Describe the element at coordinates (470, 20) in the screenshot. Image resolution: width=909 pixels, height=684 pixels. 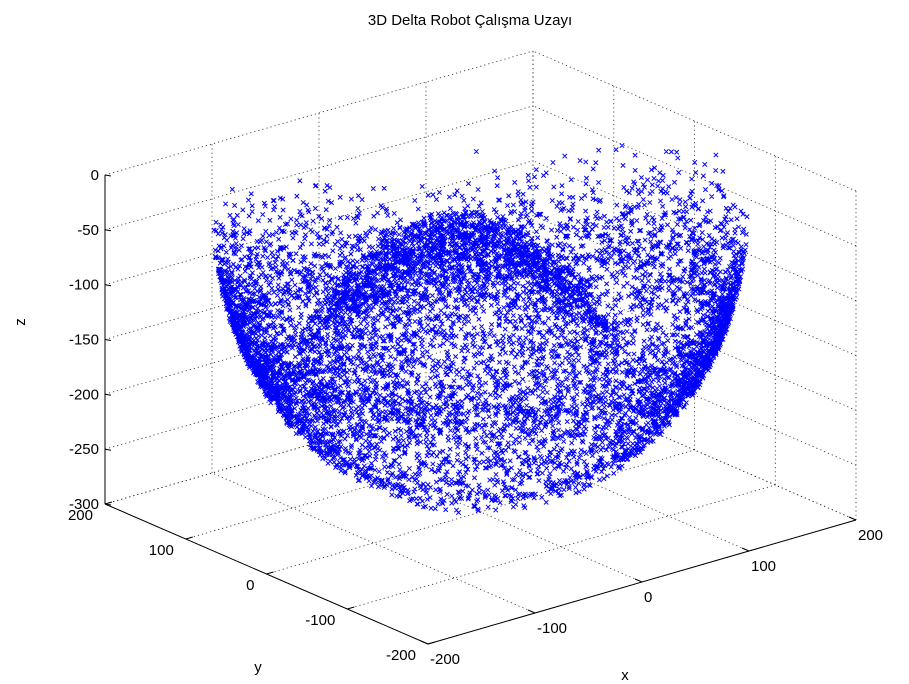
I see `chart-title: 3D Delta Robot Çalışma Uzayı` at that location.